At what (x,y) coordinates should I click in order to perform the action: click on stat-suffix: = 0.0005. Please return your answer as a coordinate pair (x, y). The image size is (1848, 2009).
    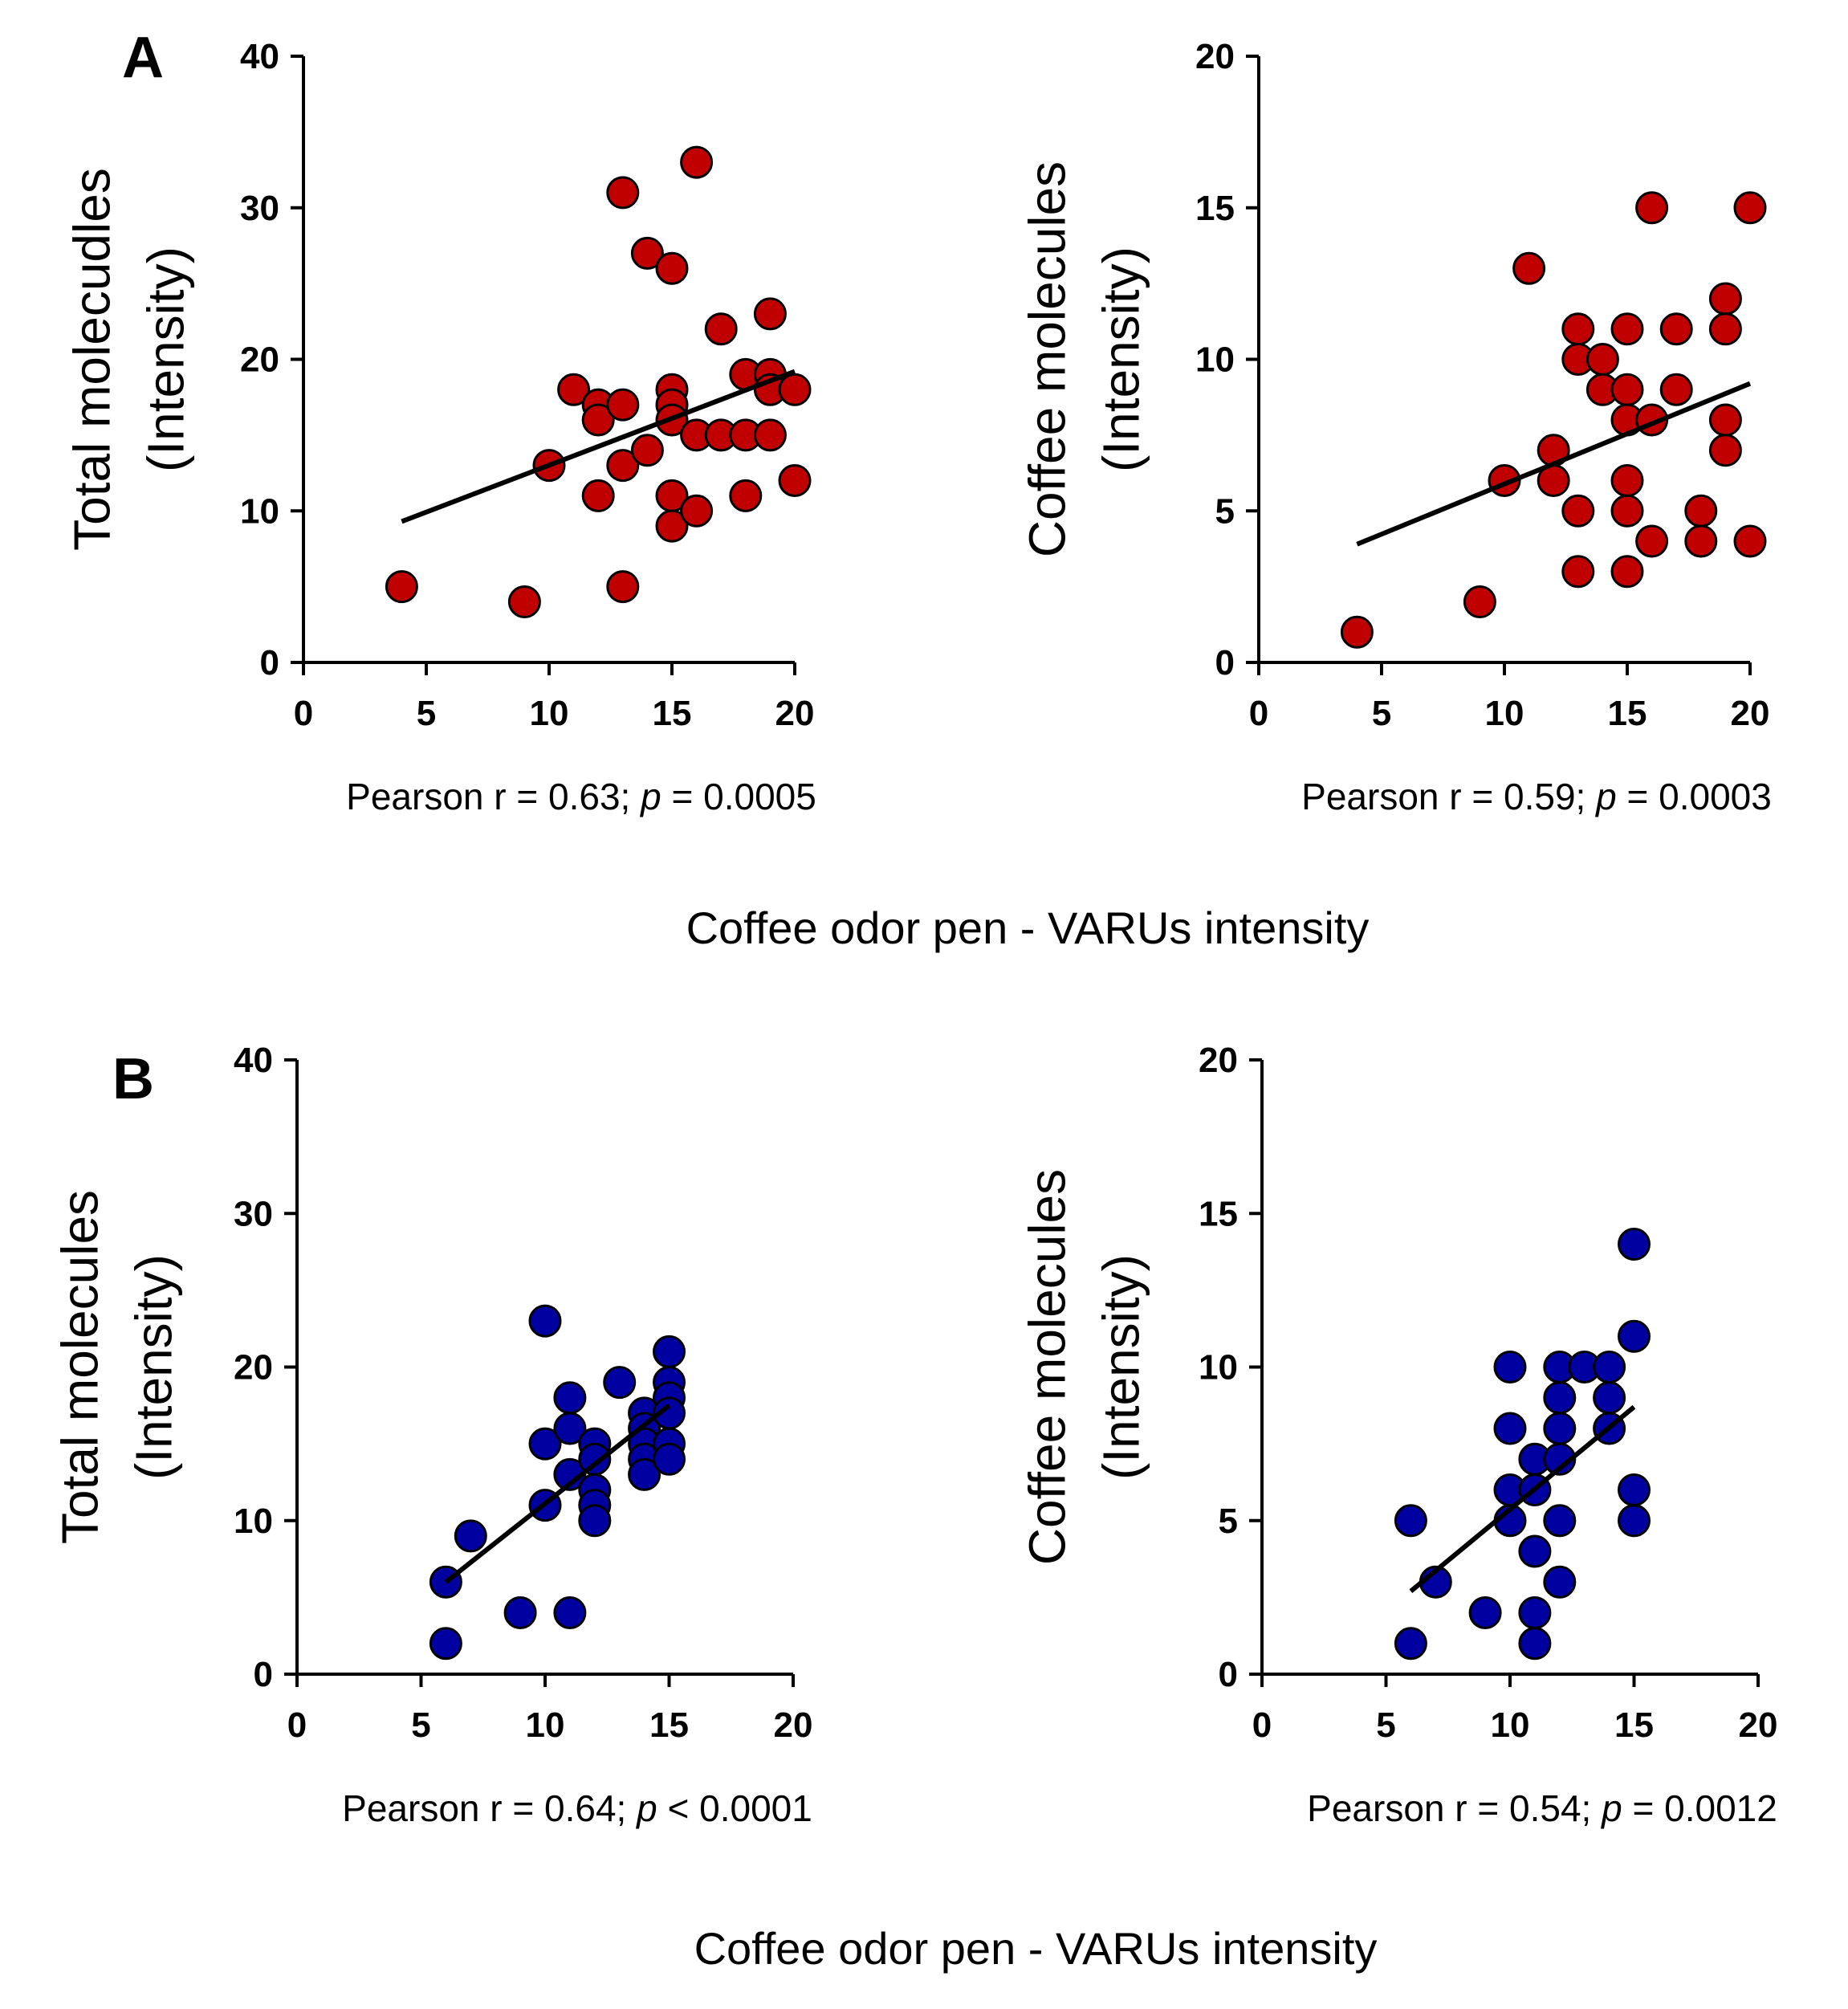
    Looking at the image, I should click on (738, 796).